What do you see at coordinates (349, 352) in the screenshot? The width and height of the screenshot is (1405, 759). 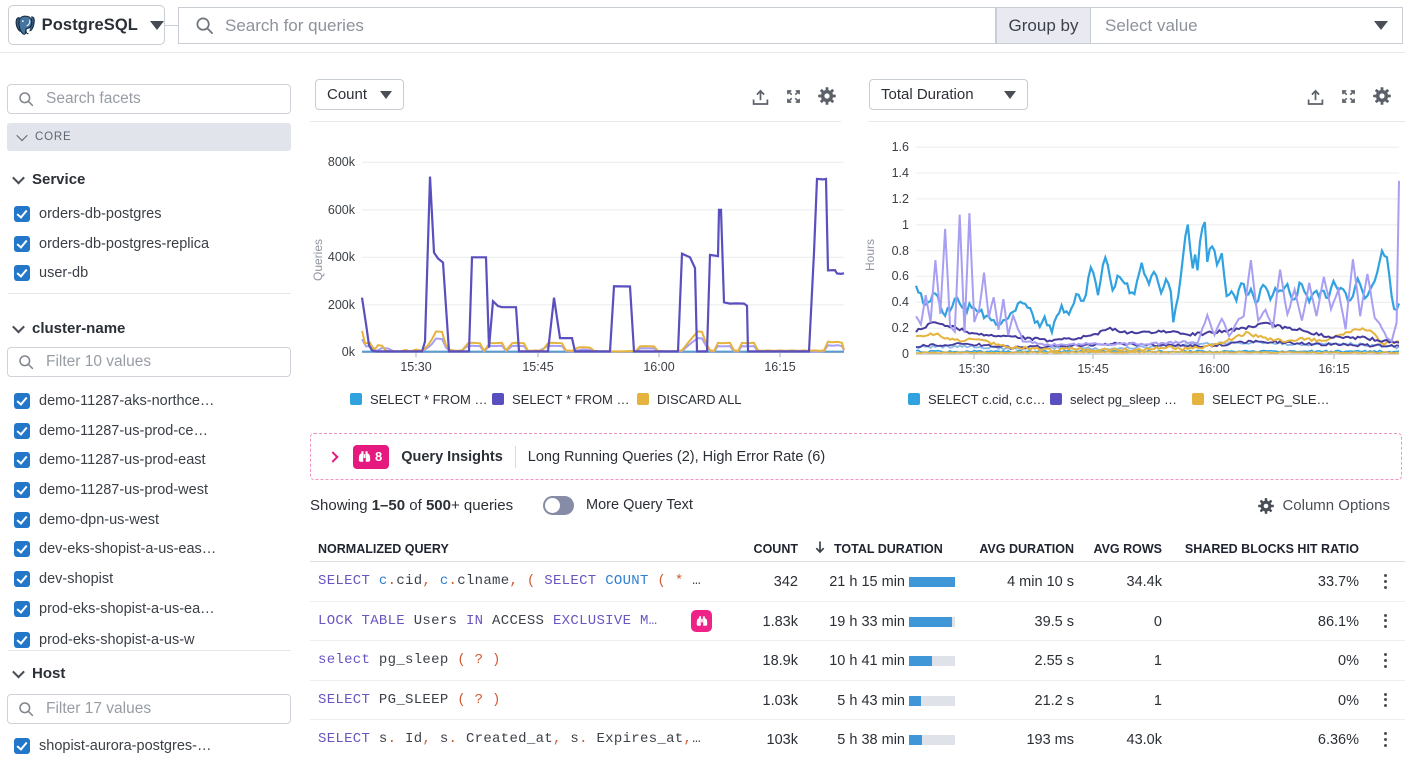 I see `svg-text: 0k` at bounding box center [349, 352].